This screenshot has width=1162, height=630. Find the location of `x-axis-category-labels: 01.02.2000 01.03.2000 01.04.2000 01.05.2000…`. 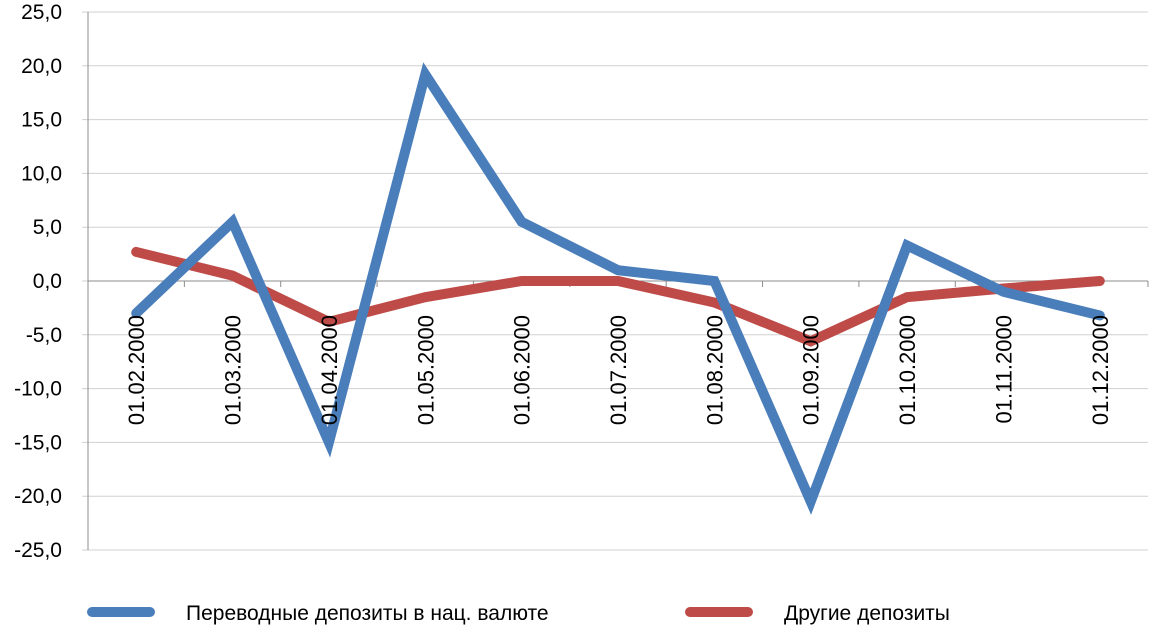

x-axis-category-labels: 01.02.2000 01.03.2000 01.04.2000 01.05.2000… is located at coordinates (618, 370).